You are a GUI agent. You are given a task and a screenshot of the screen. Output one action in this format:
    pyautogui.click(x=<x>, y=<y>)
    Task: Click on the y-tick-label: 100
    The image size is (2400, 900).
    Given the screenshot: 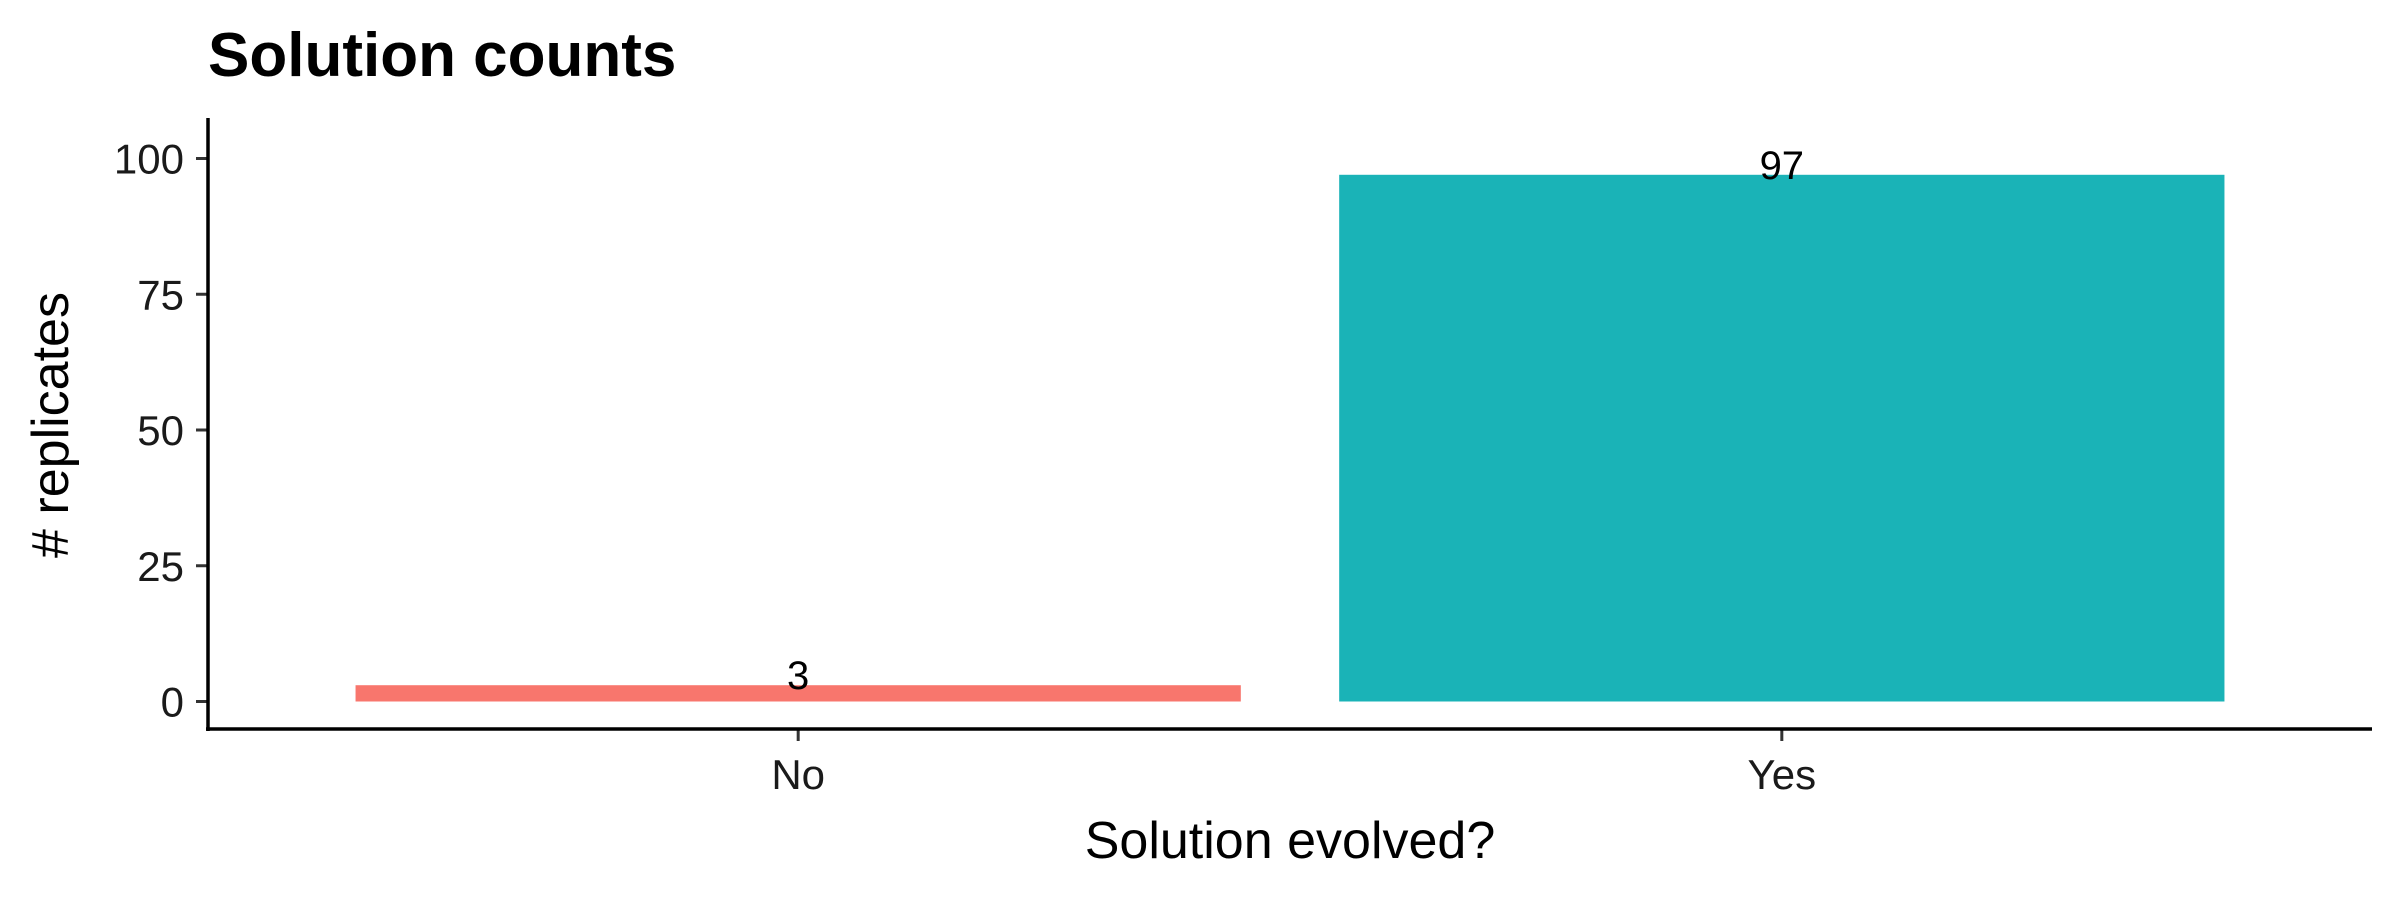 What is the action you would take?
    pyautogui.click(x=149, y=159)
    